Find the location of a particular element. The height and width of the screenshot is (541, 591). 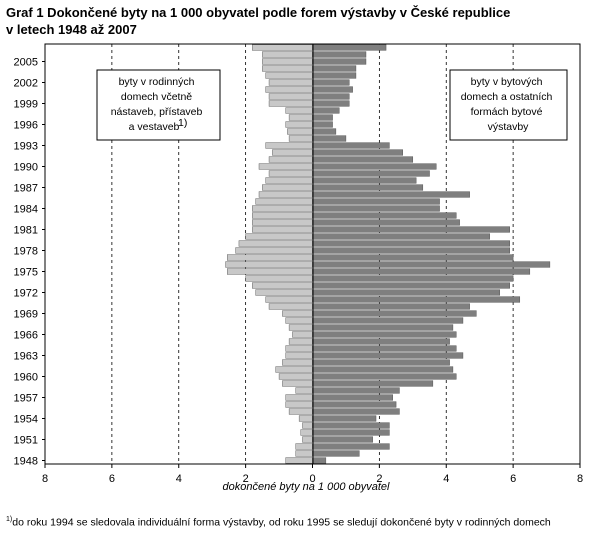

y-tick-label: 1990 is located at coordinates (26, 168).